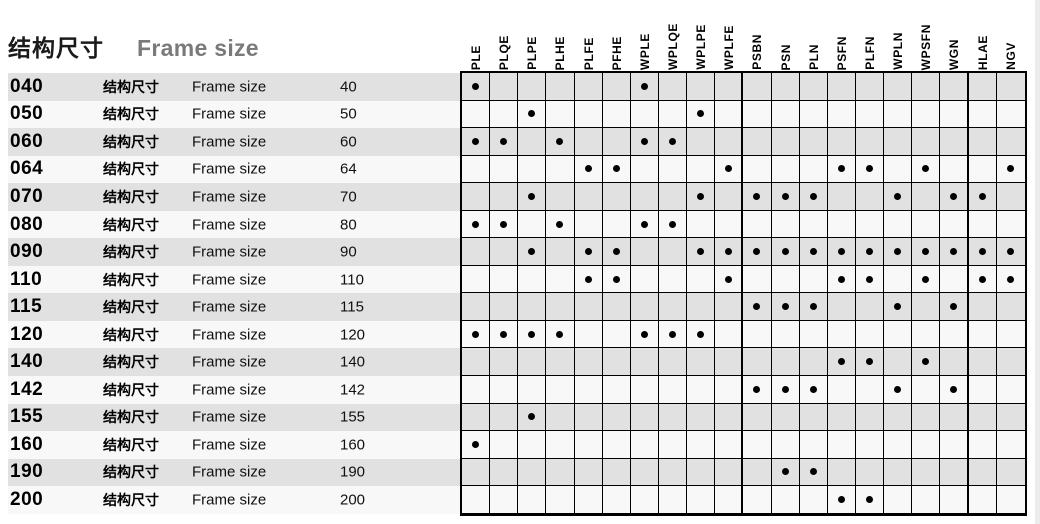  I want to click on column-header-hlae: HLAE, so click(983, 36).